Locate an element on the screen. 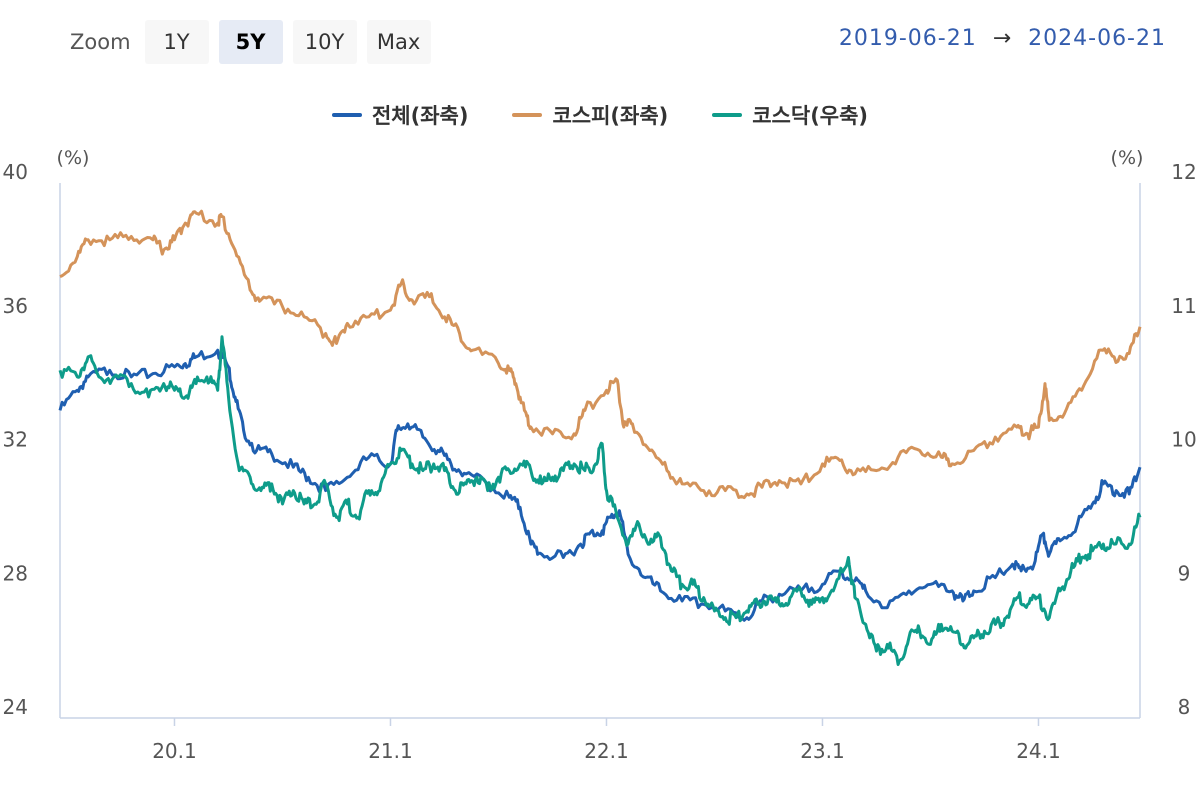  legend-item-kosdaq: 코스닥(우축) is located at coordinates (790, 115).